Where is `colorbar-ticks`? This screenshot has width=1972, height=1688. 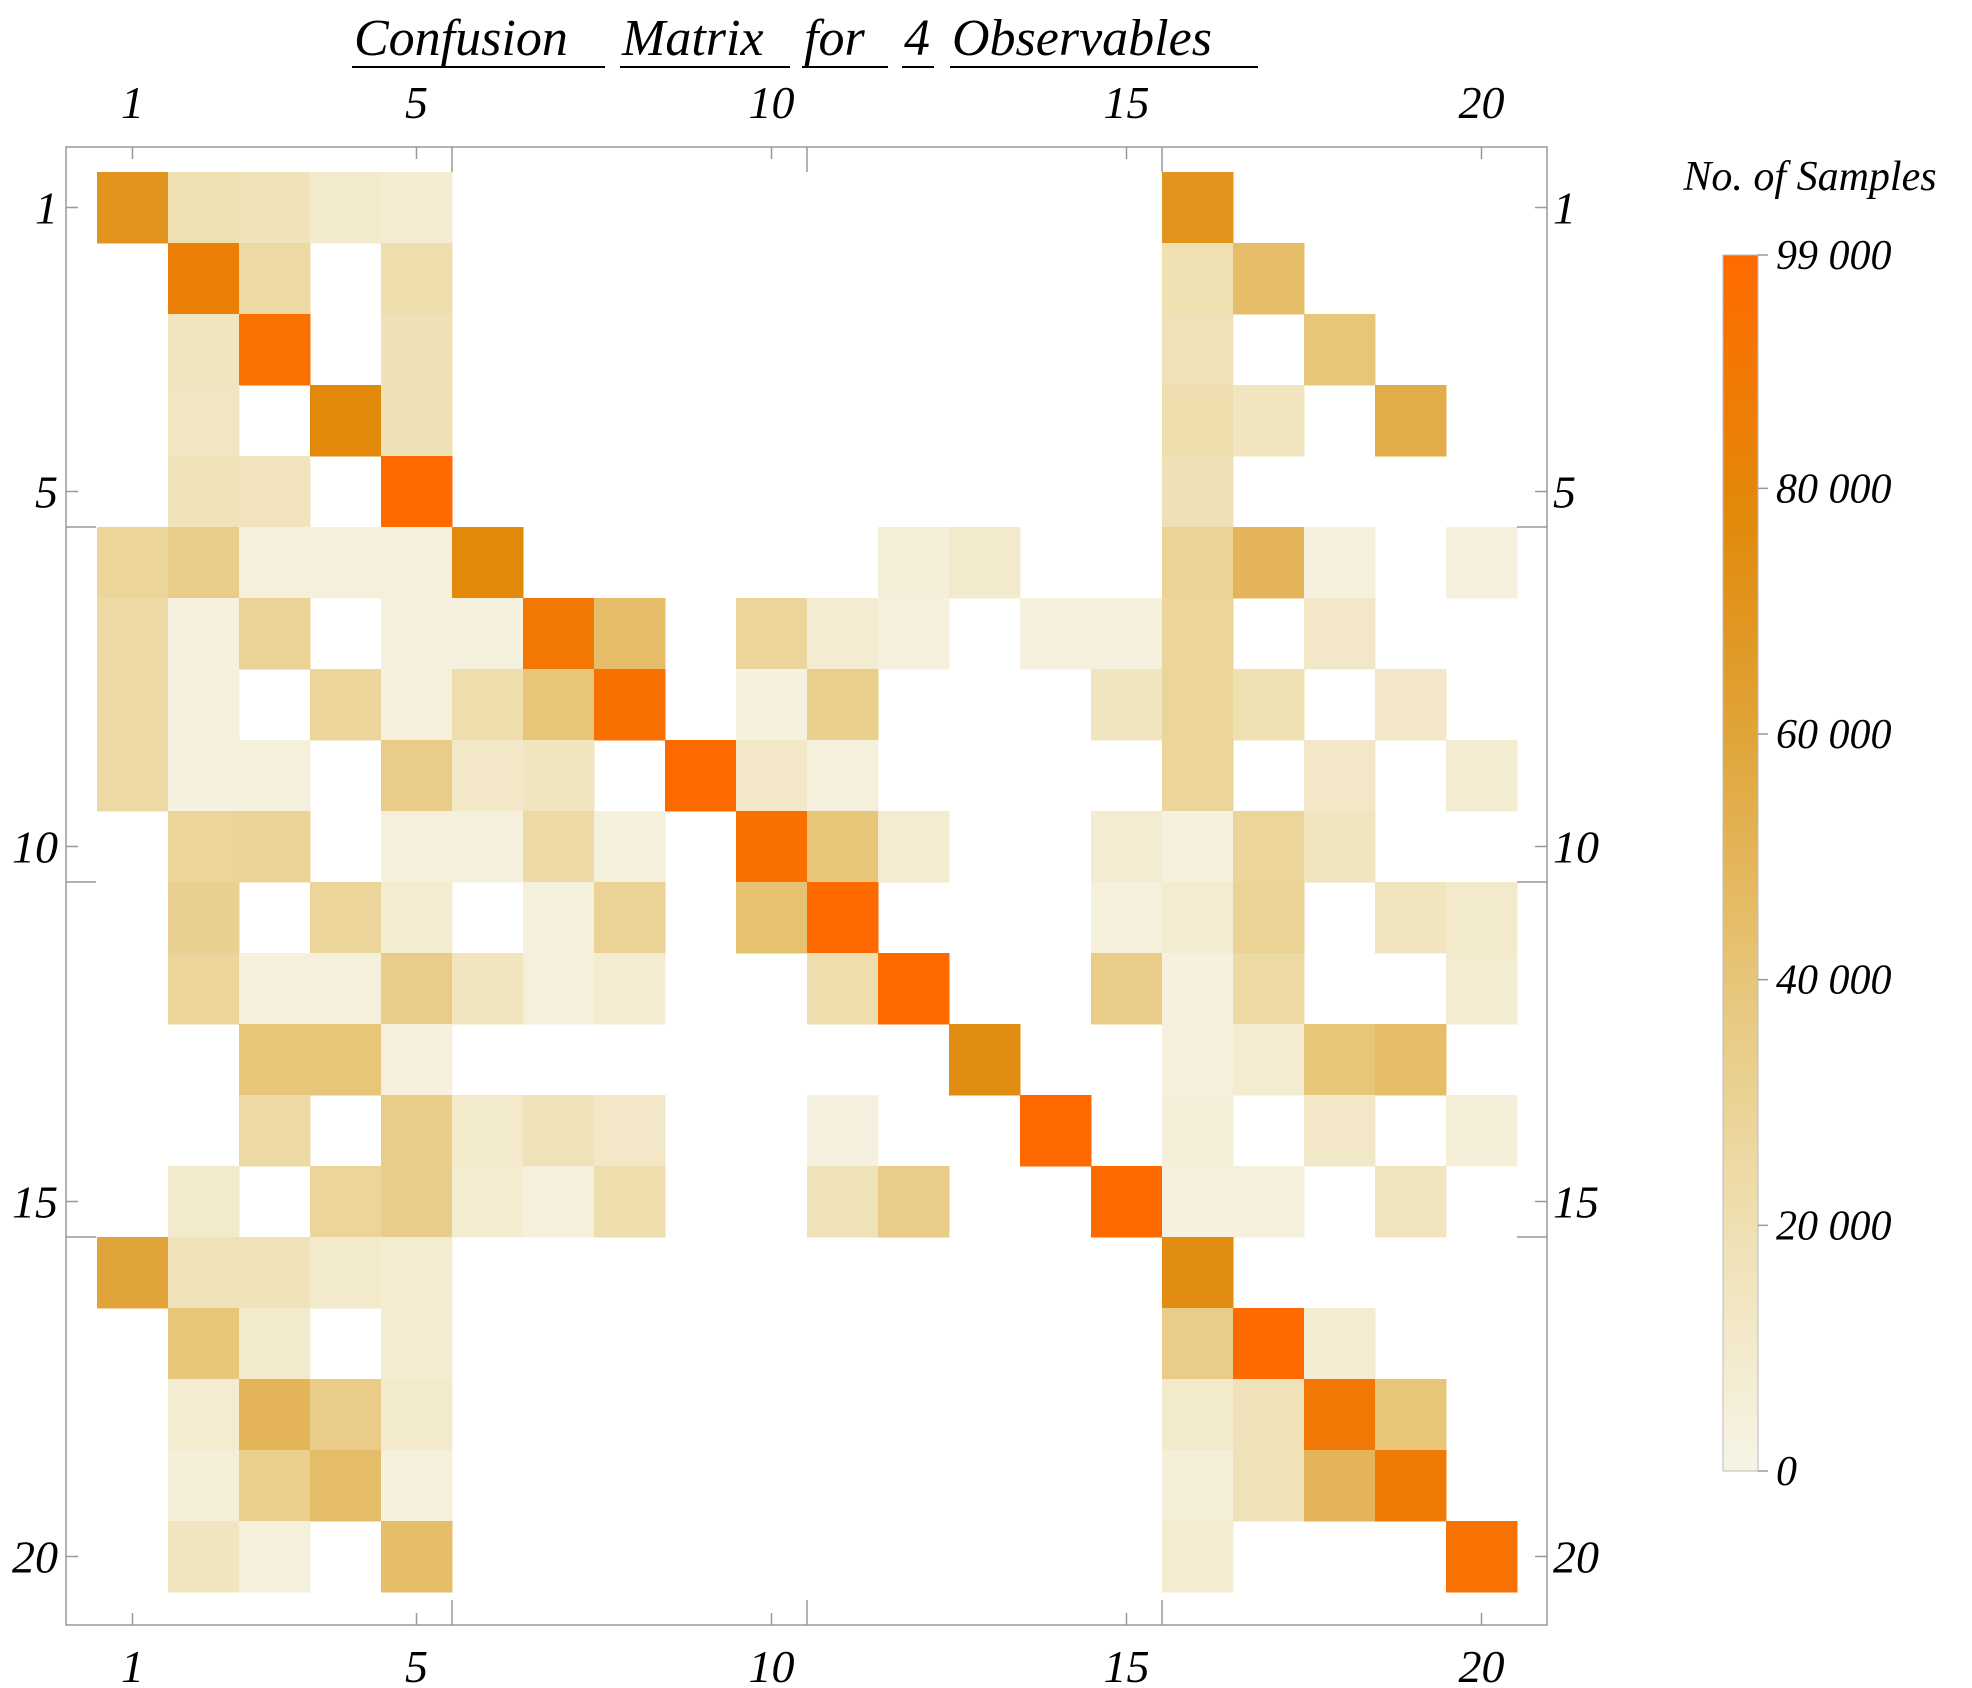 colorbar-ticks is located at coordinates (1763, 863).